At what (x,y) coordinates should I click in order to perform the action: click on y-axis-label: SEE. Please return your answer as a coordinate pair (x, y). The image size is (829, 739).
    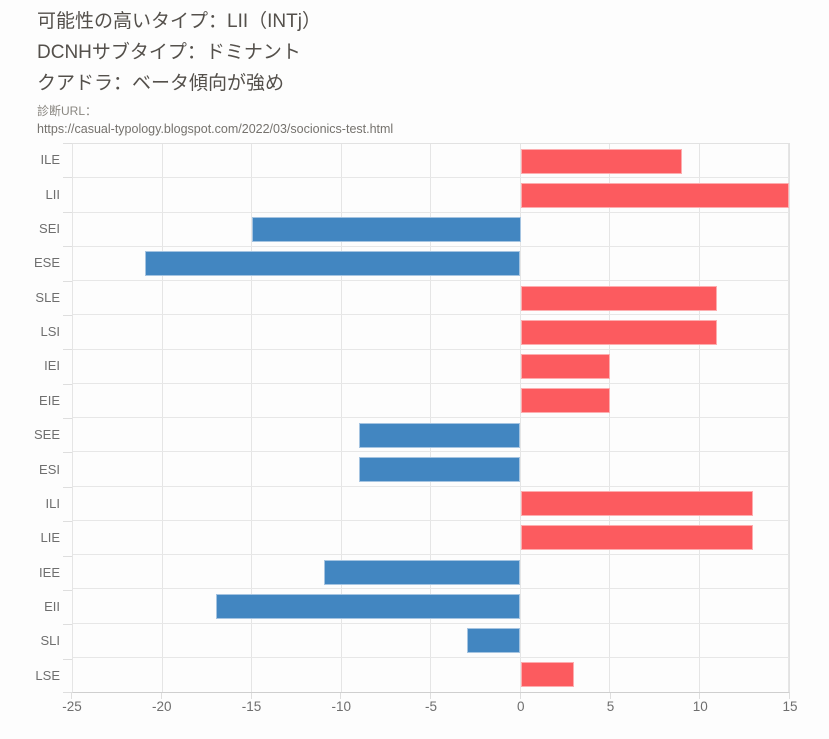
    Looking at the image, I should click on (46, 435).